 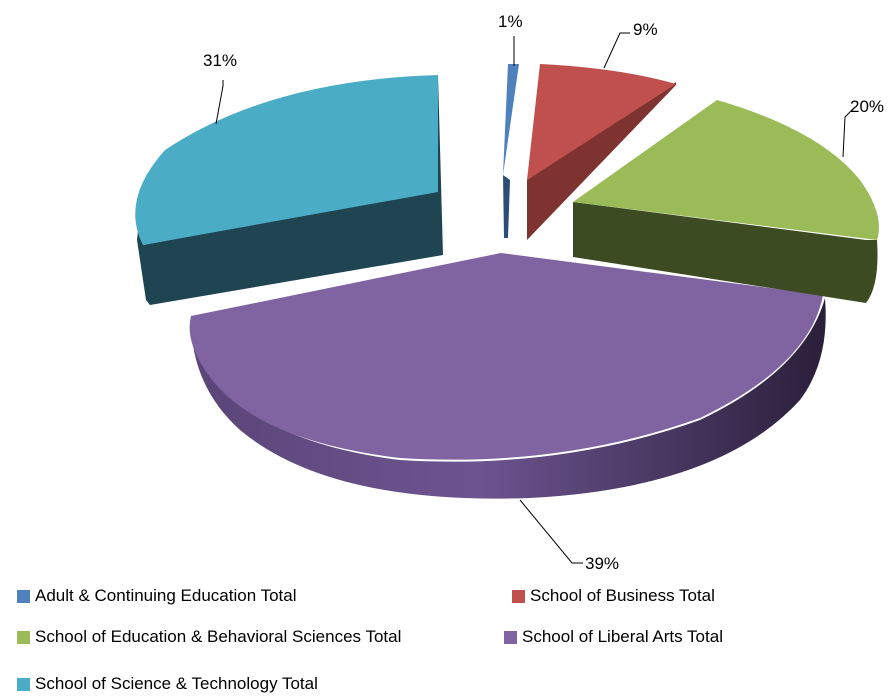 What do you see at coordinates (849, 132) in the screenshot?
I see `leader-line-education` at bounding box center [849, 132].